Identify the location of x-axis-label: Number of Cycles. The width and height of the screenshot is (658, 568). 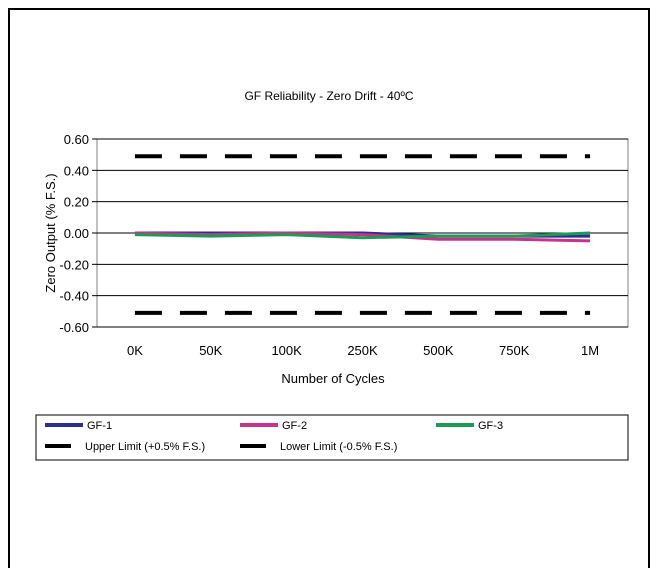
(333, 378).